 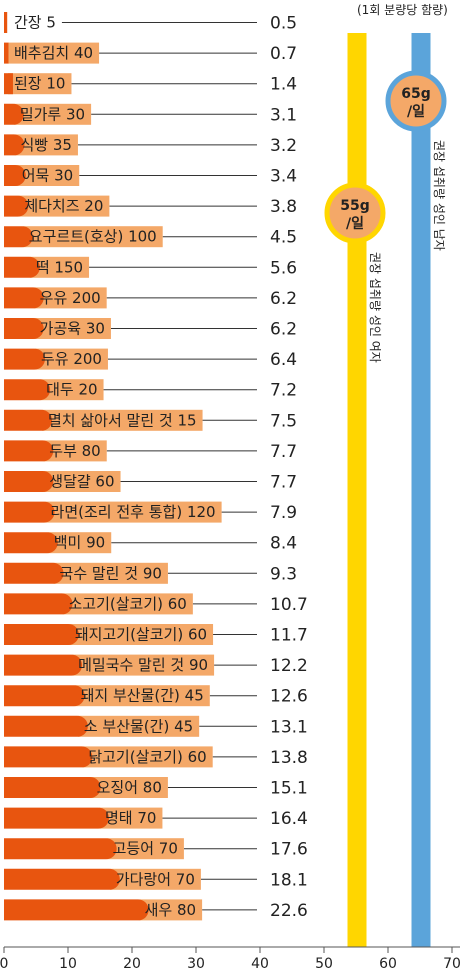 What do you see at coordinates (289, 697) in the screenshot?
I see `value-label: 12.6` at bounding box center [289, 697].